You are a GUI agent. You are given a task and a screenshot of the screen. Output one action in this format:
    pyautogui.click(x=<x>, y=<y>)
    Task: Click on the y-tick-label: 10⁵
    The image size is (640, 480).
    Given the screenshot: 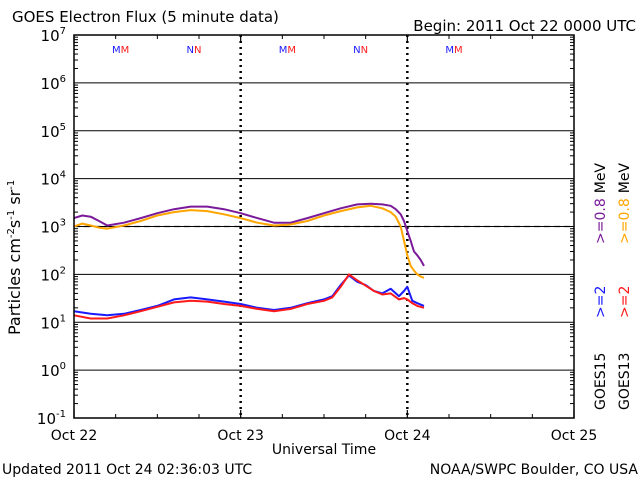 What is the action you would take?
    pyautogui.click(x=53, y=131)
    